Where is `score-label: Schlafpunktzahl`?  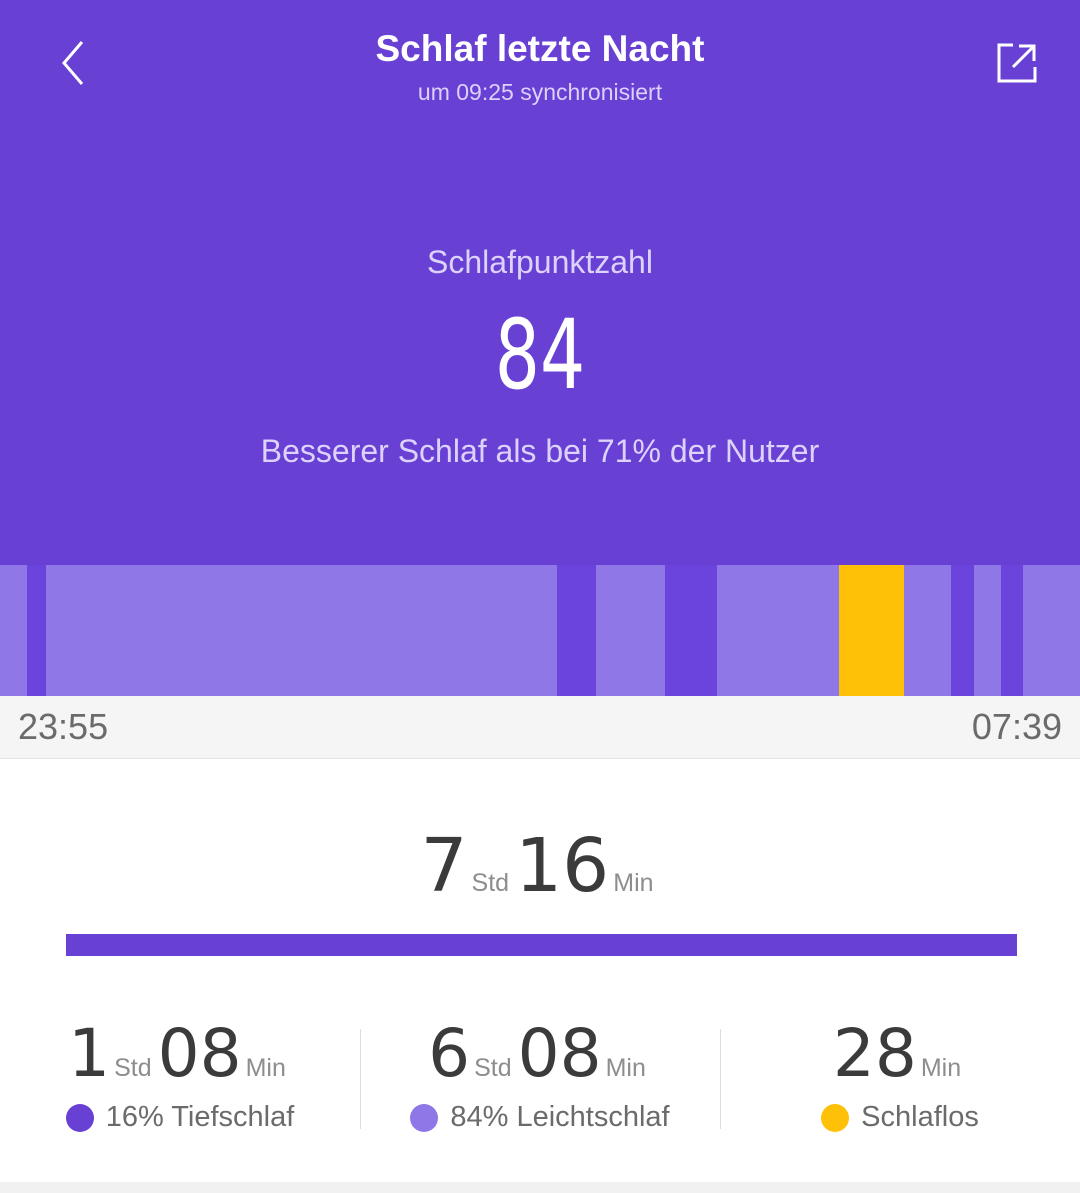 score-label: Schlafpunktzahl is located at coordinates (540, 262).